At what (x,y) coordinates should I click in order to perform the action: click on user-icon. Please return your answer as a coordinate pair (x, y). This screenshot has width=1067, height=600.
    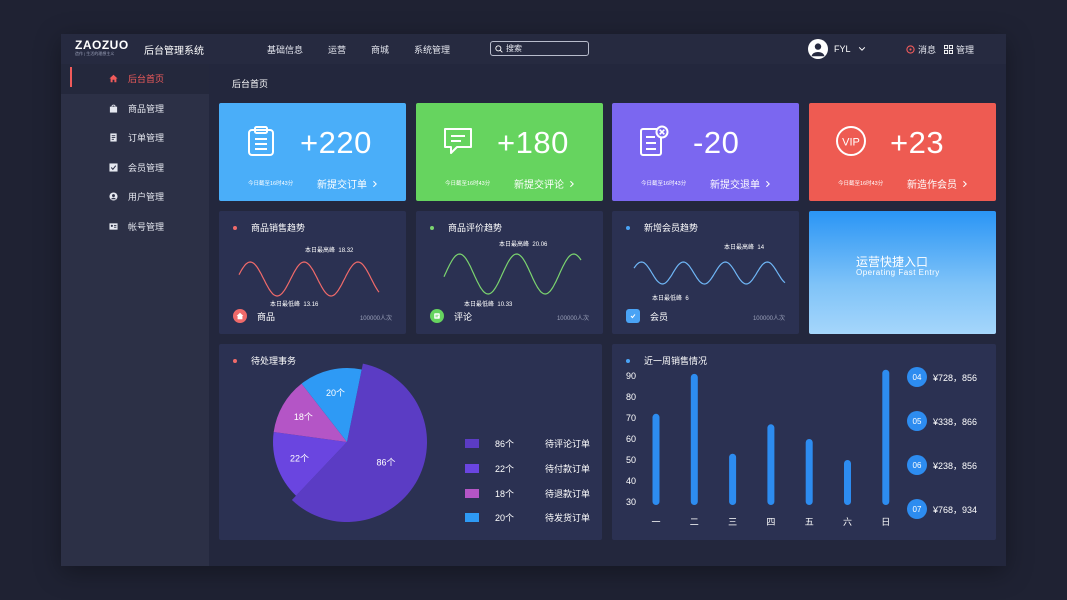
    Looking at the image, I should click on (113, 196).